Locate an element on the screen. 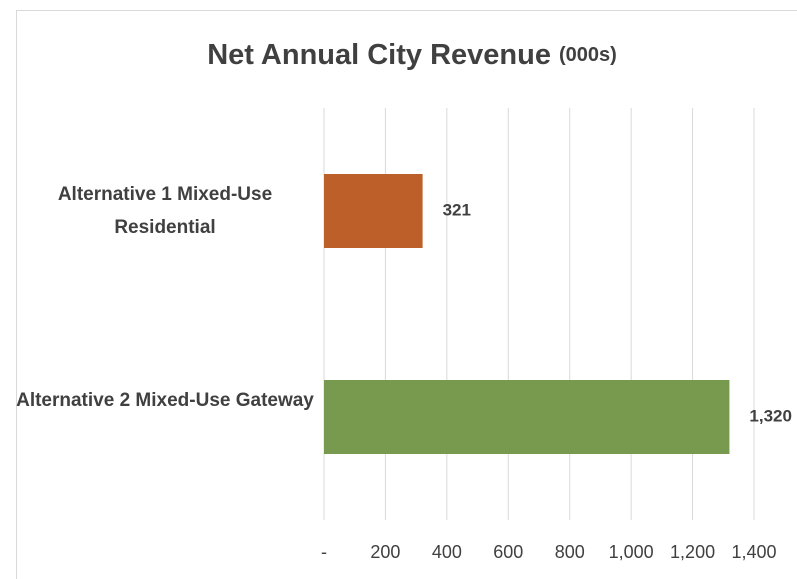 The height and width of the screenshot is (579, 797). x-tick-label: 200 is located at coordinates (385, 552).